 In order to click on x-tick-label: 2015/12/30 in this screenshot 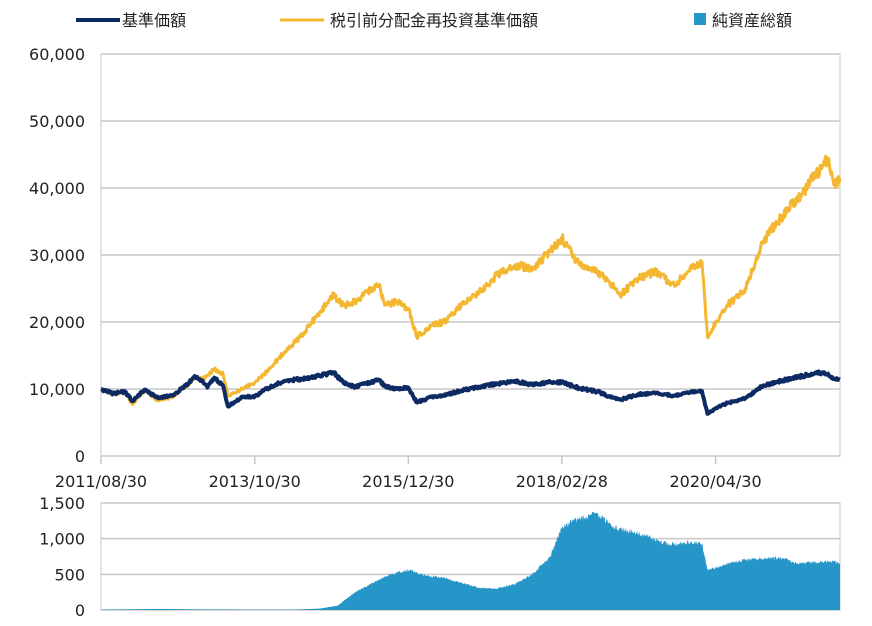, I will do `click(408, 481)`.